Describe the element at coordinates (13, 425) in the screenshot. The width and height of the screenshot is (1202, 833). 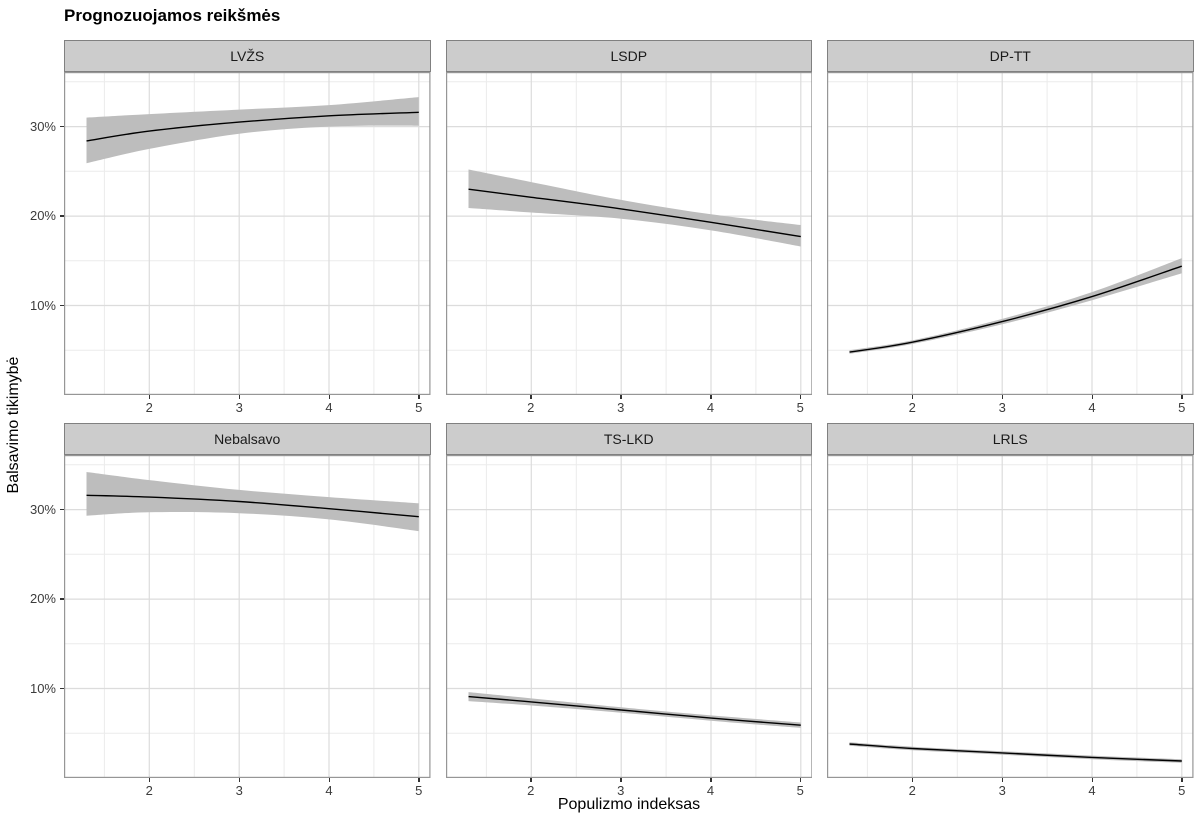
I see `y-axis-title: Balsavimo tikimybė` at that location.